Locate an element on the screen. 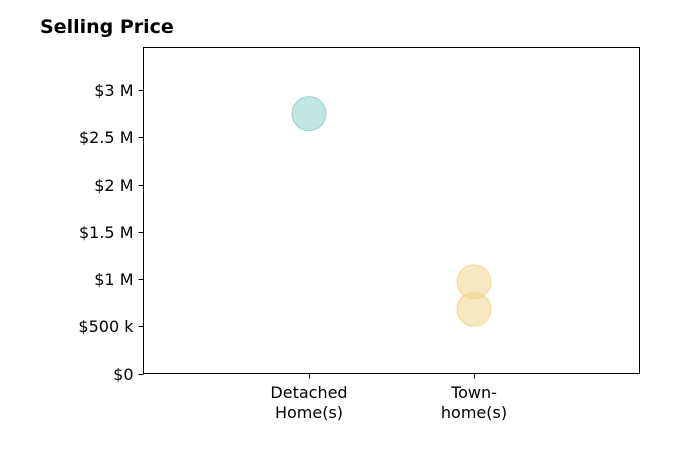 The width and height of the screenshot is (679, 462). y-tick-label: $1.5 M is located at coordinates (106, 232).